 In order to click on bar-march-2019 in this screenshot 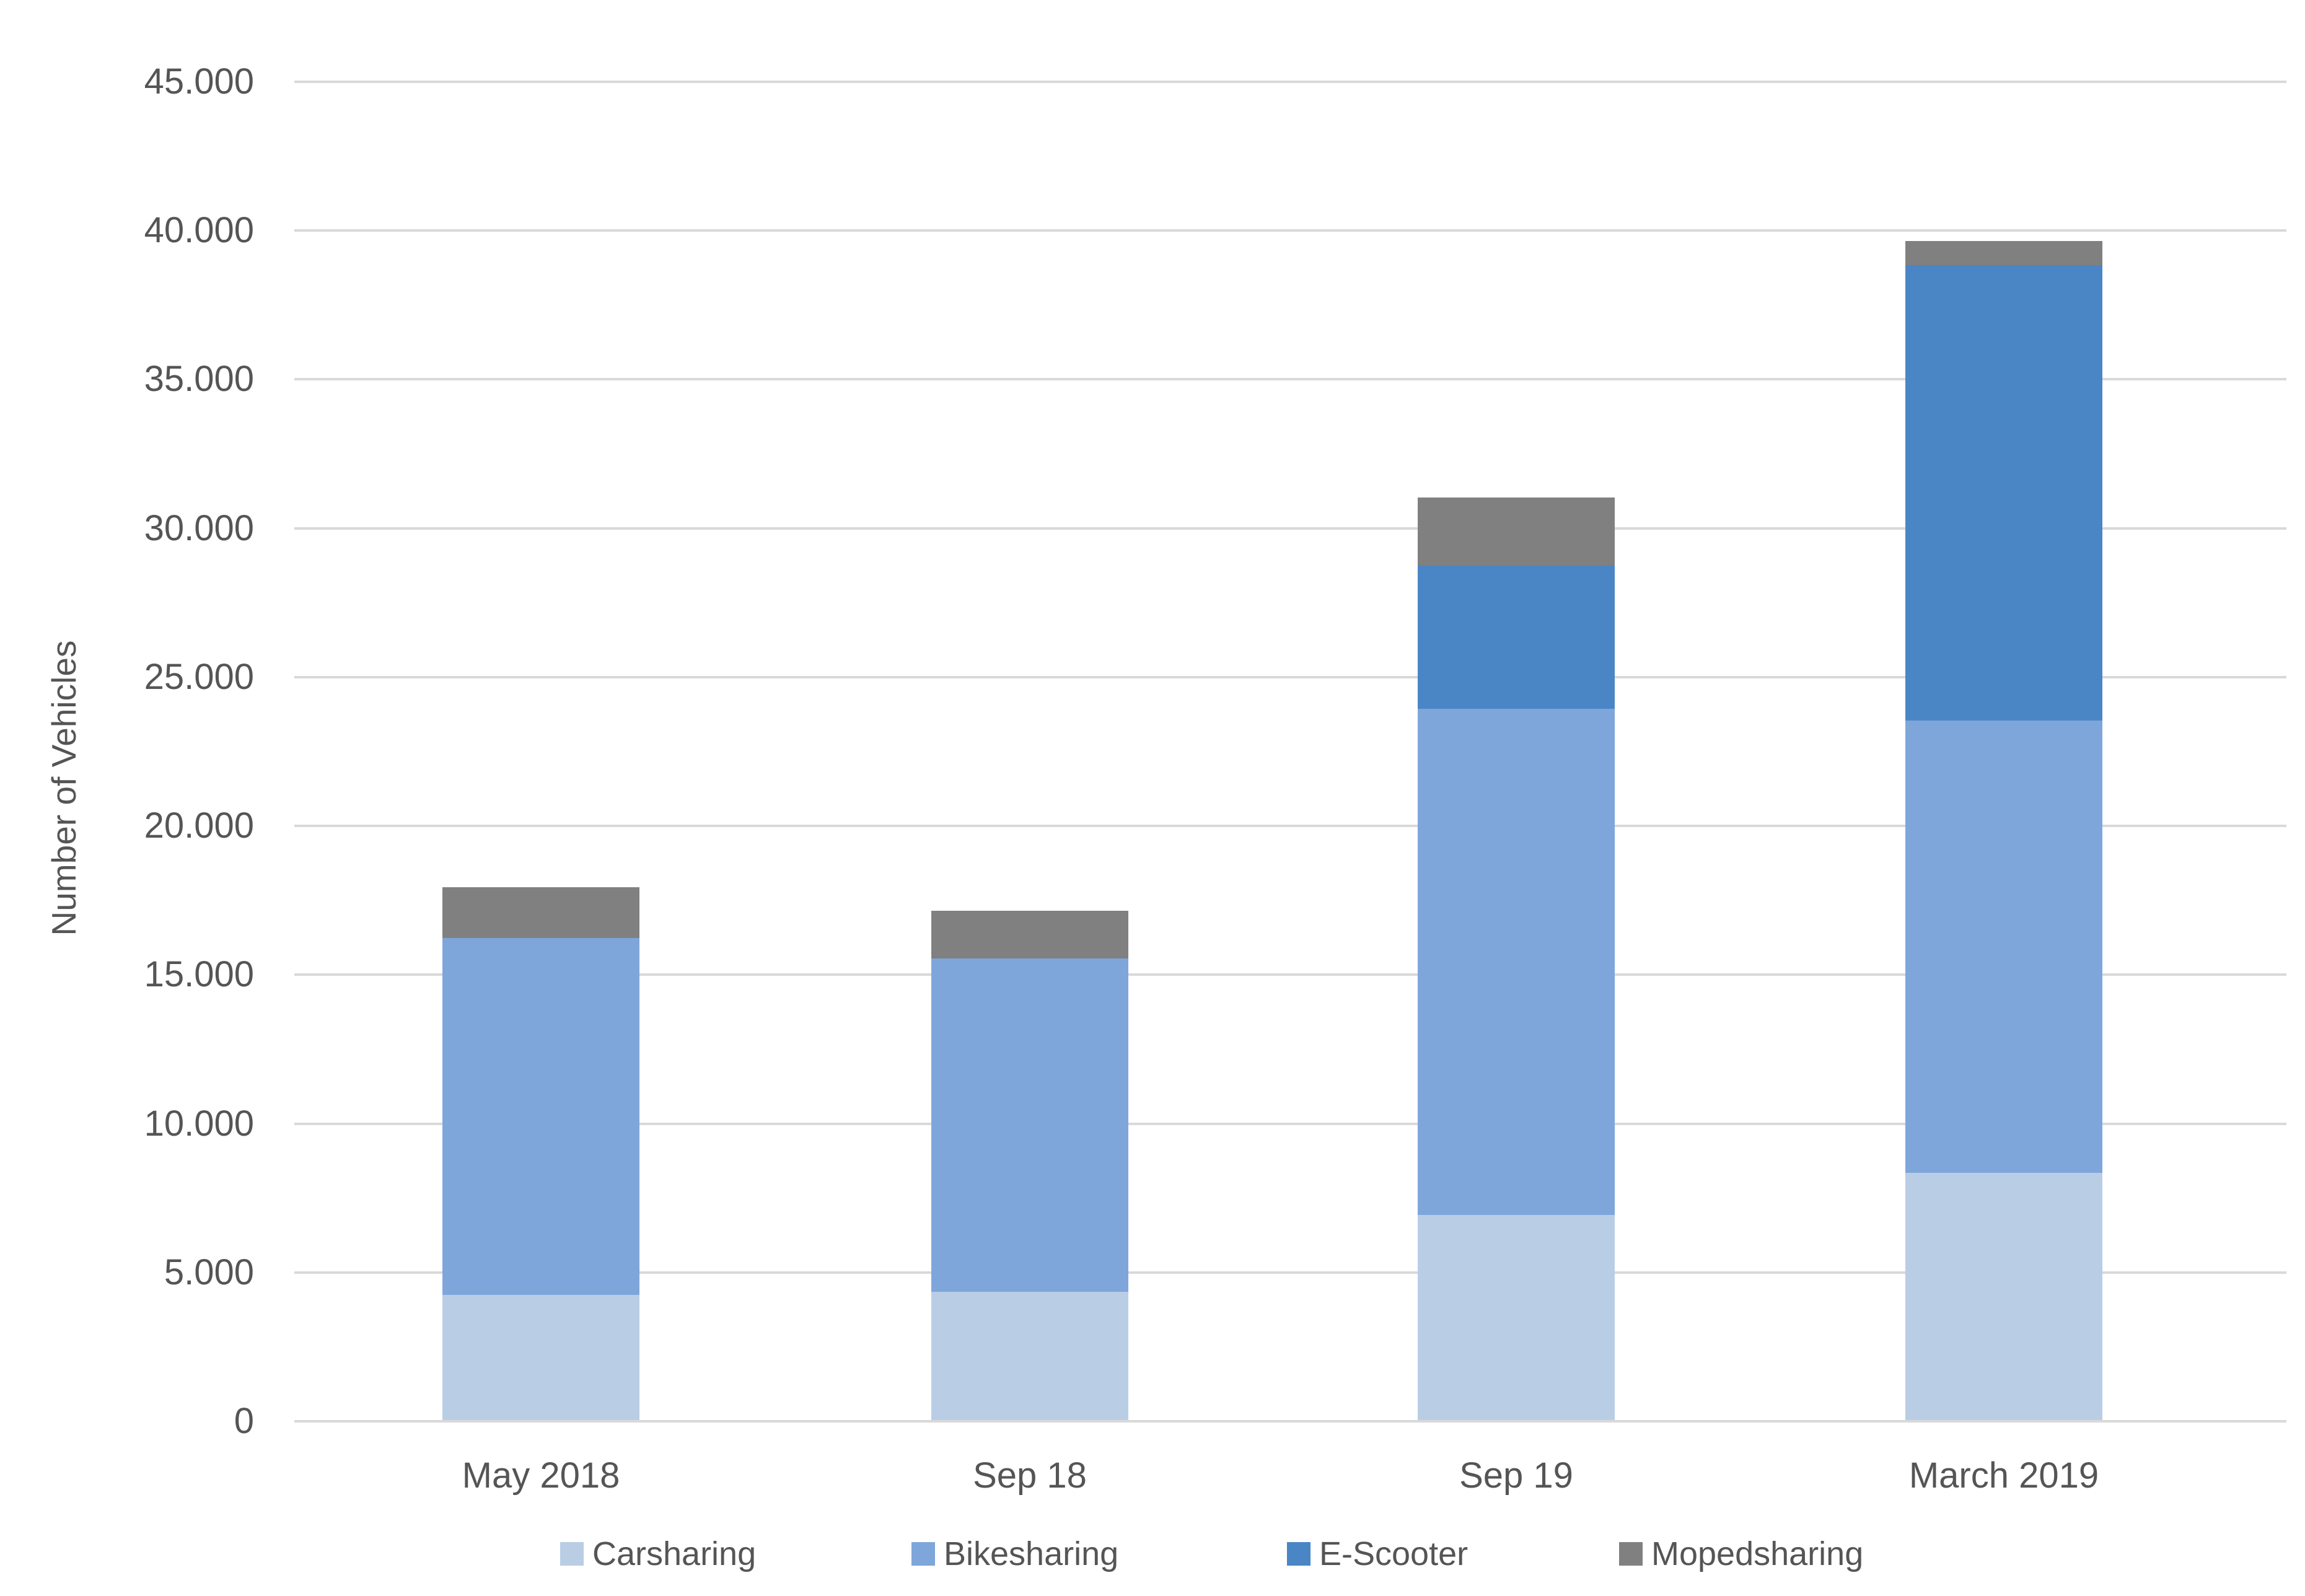, I will do `click(2003, 830)`.